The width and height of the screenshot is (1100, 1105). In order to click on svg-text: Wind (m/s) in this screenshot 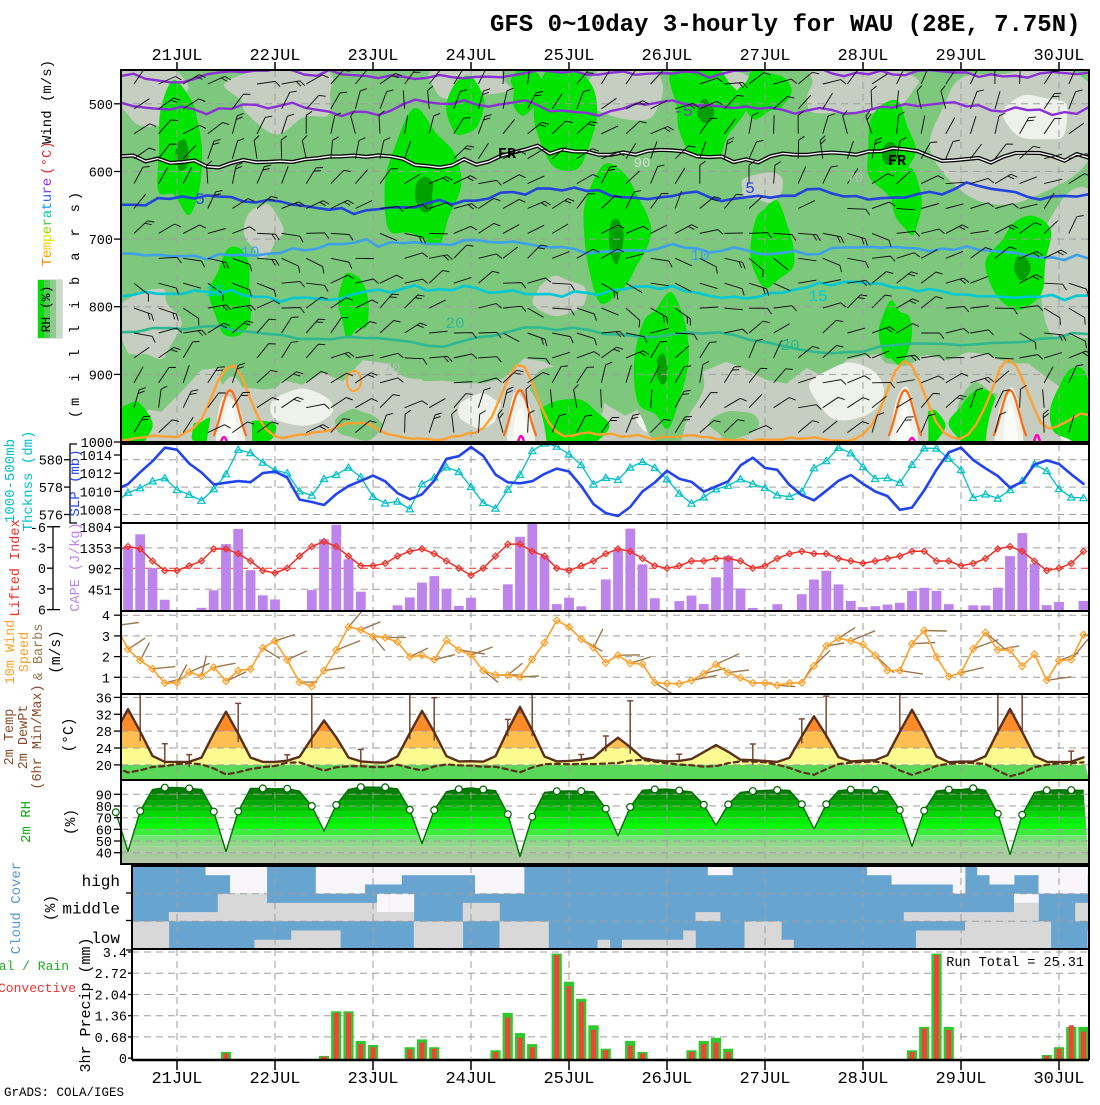, I will do `click(48, 102)`.